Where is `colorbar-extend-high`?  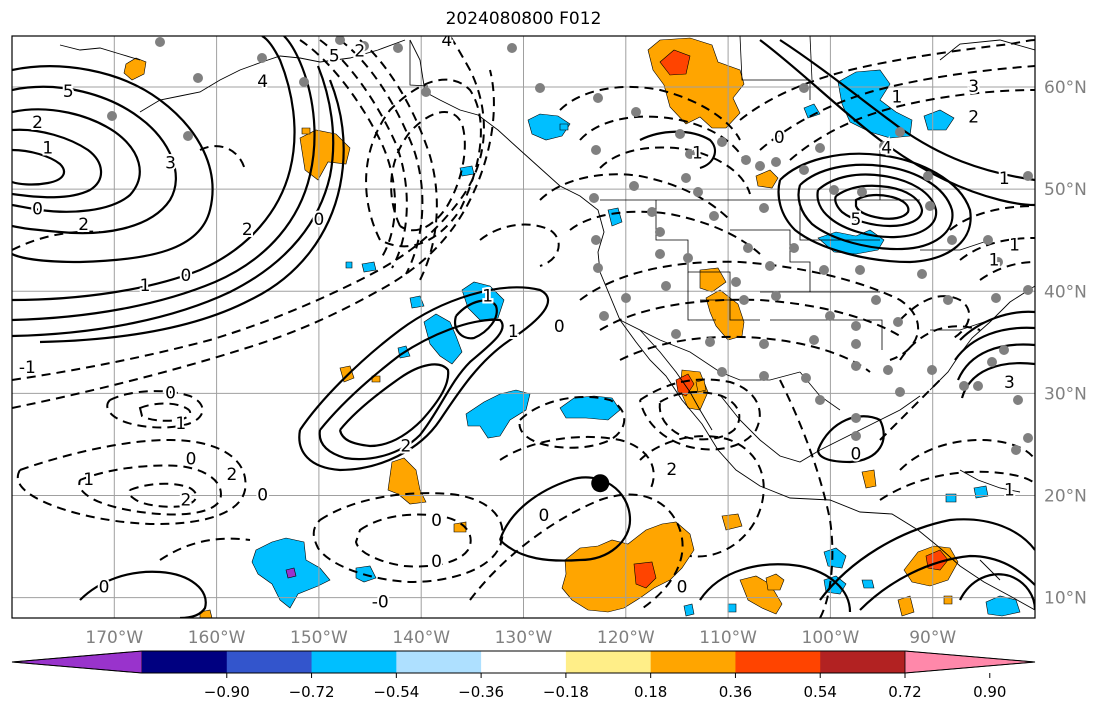
colorbar-extend-high is located at coordinates (970, 662).